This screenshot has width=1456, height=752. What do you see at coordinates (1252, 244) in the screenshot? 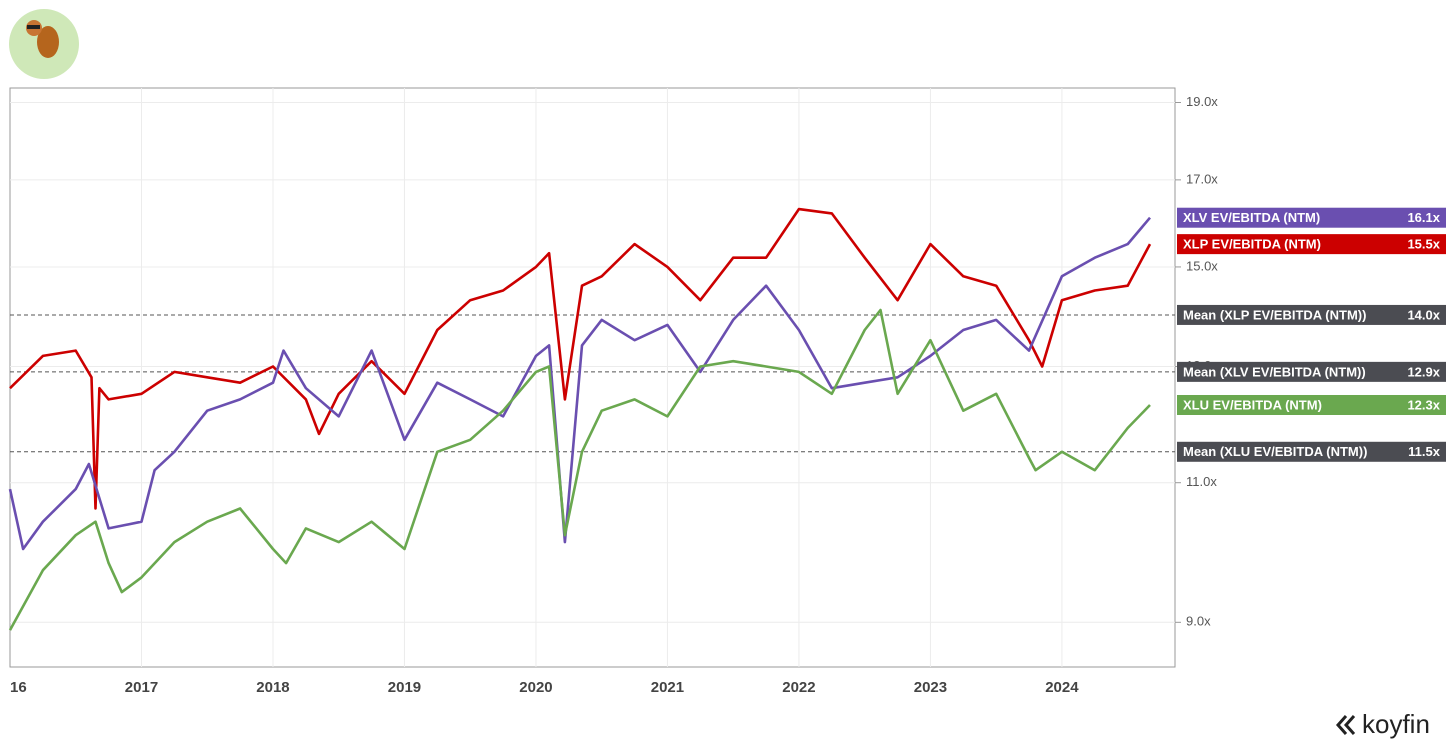
I see `badge-name: XLP EV/EBITDA (NTM)` at bounding box center [1252, 244].